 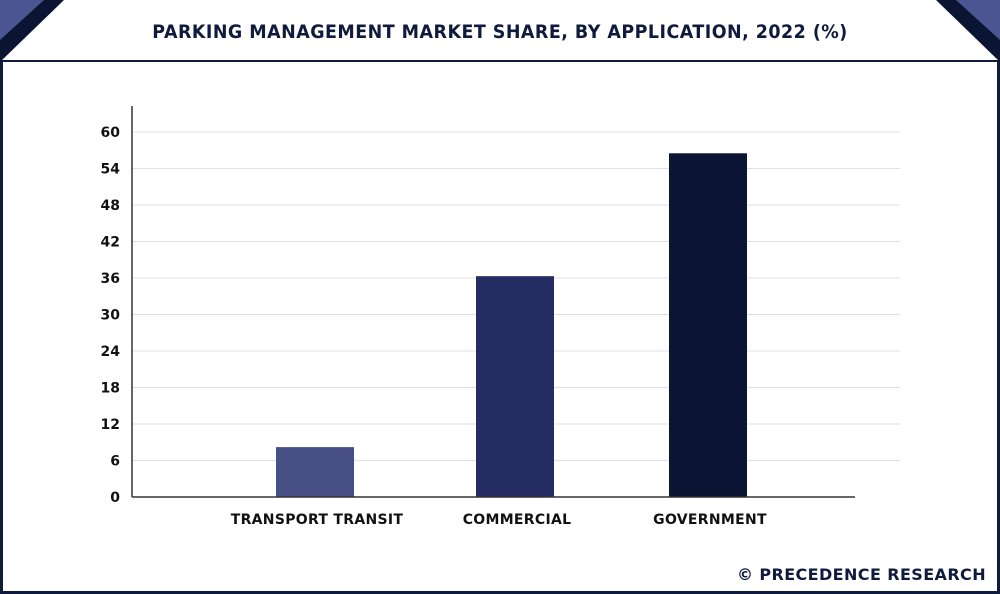 I want to click on y-tick-label: 60, so click(x=111, y=133).